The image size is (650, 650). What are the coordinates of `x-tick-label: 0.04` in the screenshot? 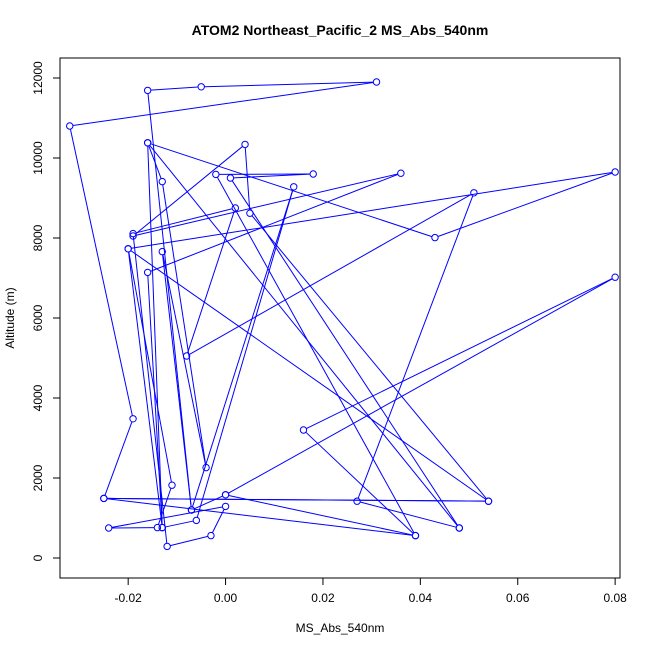 It's located at (421, 598).